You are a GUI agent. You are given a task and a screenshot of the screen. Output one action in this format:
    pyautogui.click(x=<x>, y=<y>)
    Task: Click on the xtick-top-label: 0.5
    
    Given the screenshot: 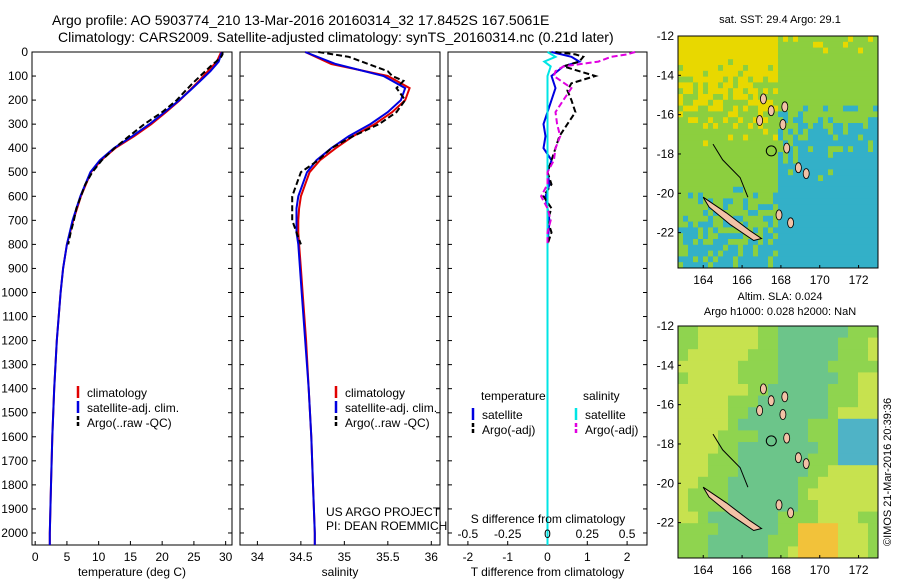 What is the action you would take?
    pyautogui.click(x=627, y=534)
    